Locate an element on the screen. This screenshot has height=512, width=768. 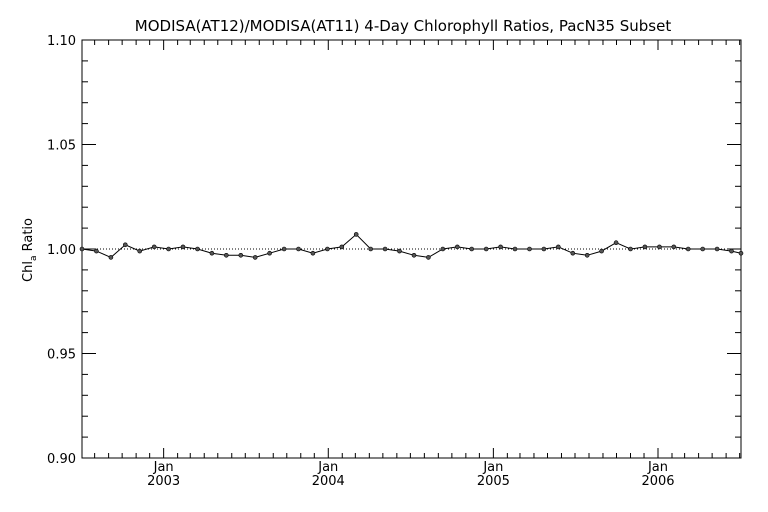
x-tick-year: 2003 is located at coordinates (163, 481).